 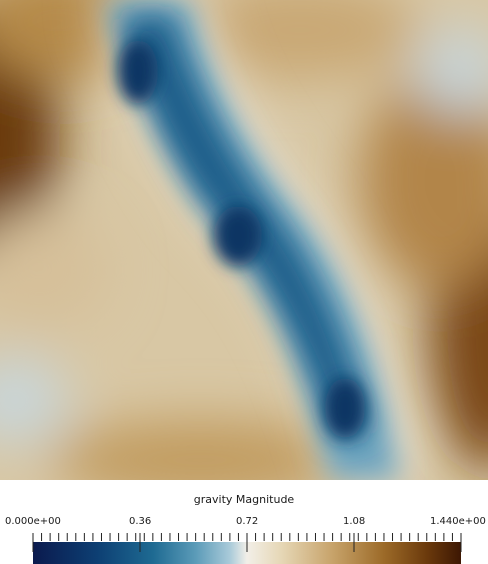 I want to click on scalar-bar-tick-label: 0.72, so click(x=247, y=521).